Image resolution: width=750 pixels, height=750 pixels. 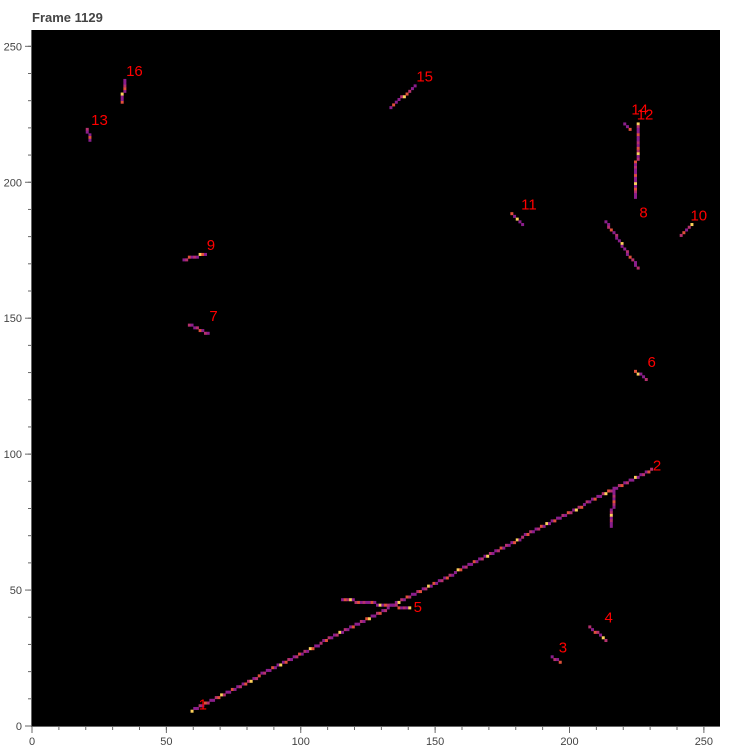 What do you see at coordinates (435, 742) in the screenshot?
I see `x-tick-label: 150` at bounding box center [435, 742].